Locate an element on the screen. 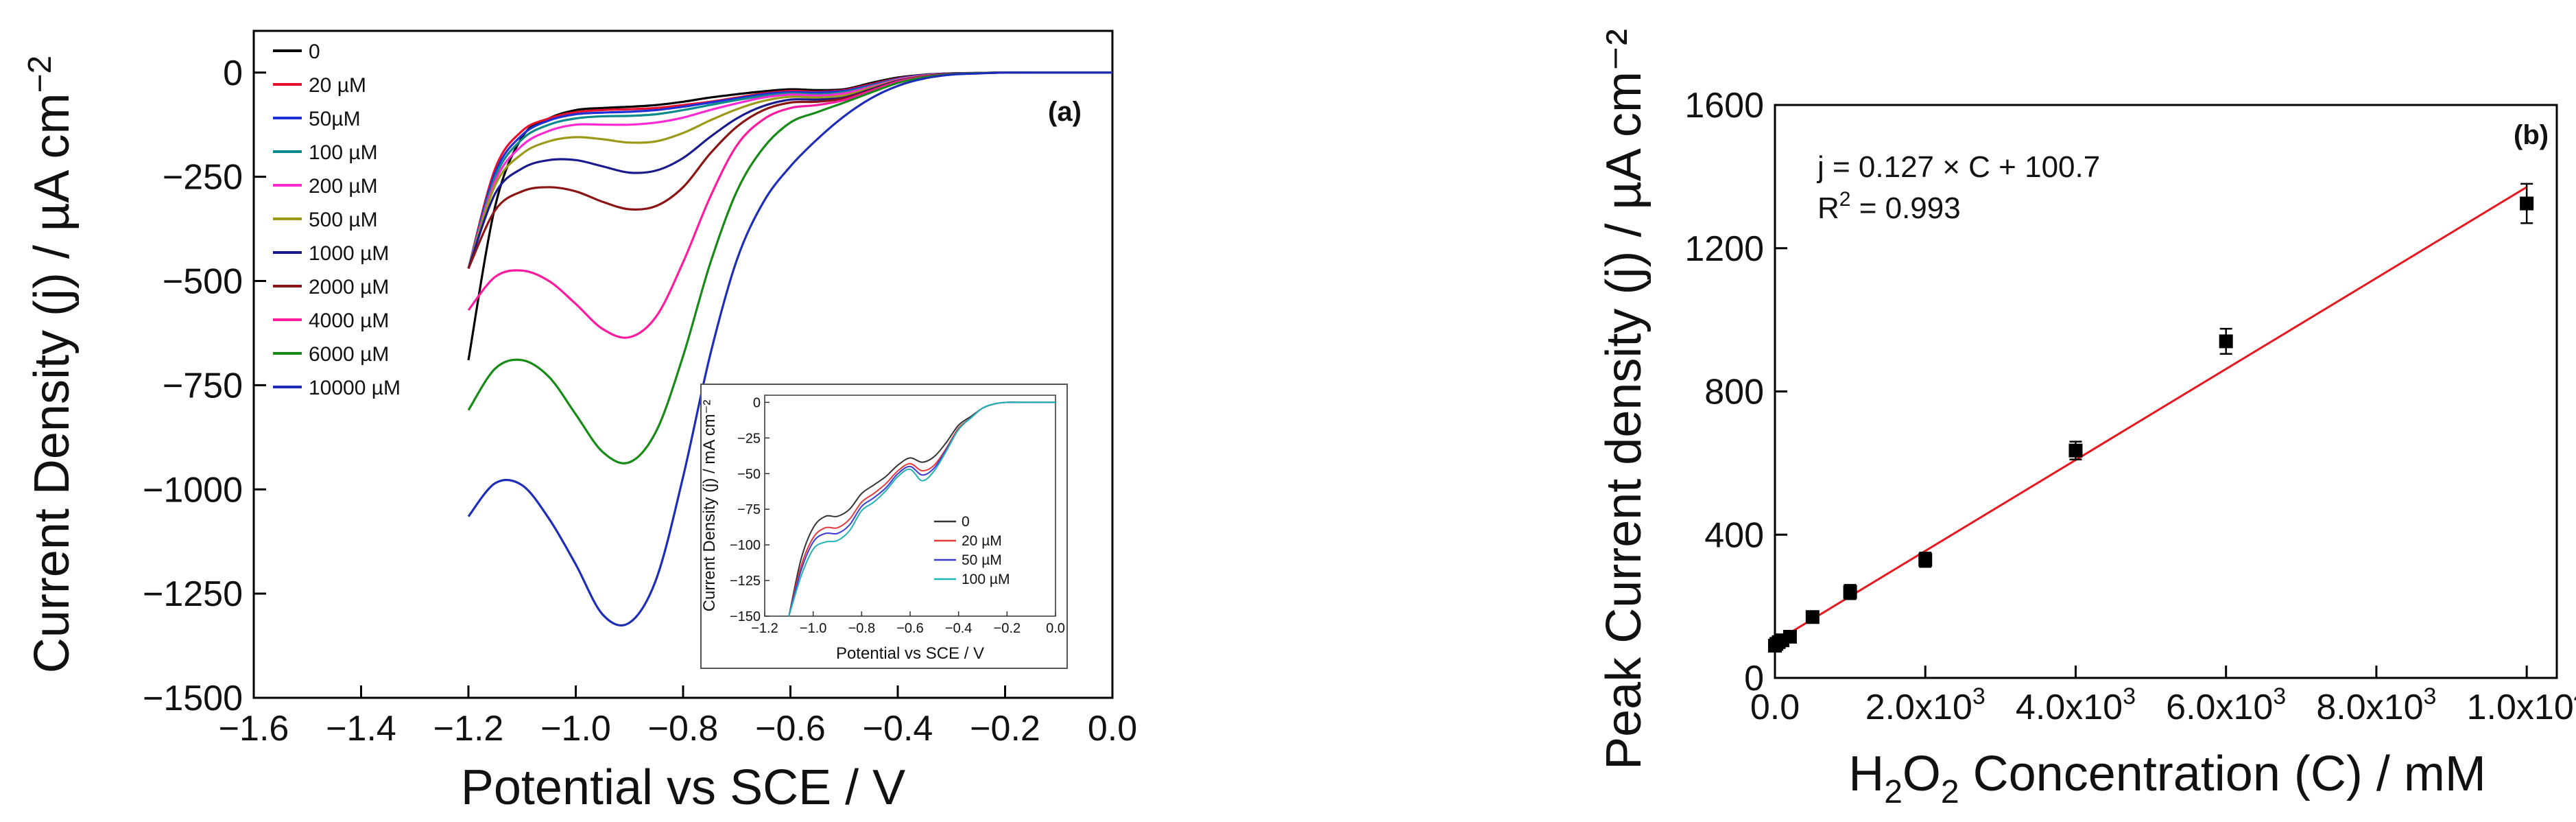 The image size is (2576, 822). panel-a-x-axis-title: Potential vs SCE / V is located at coordinates (683, 787).